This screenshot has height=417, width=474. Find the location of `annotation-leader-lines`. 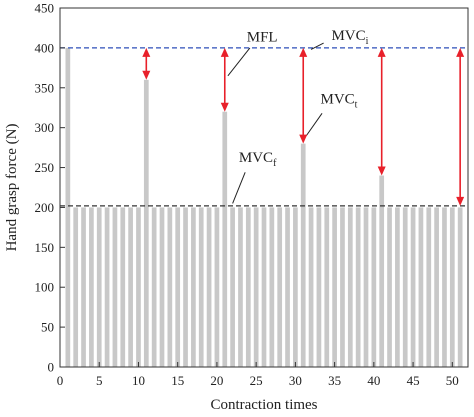

annotation-leader-lines is located at coordinates (275, 123).